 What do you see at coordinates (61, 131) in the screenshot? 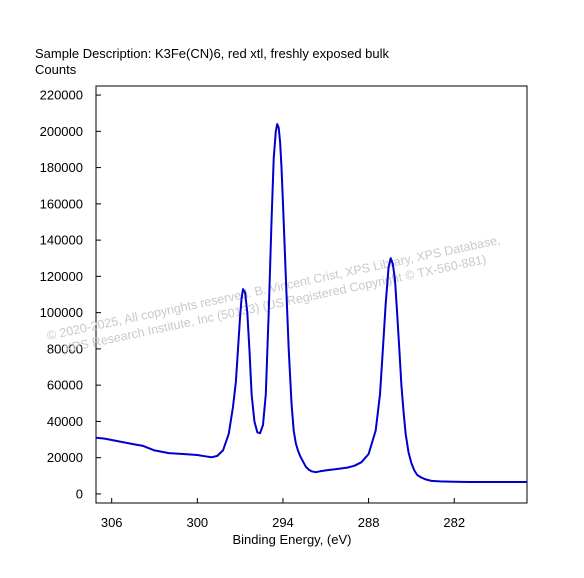
I see `y-tick-label: 200000` at bounding box center [61, 131].